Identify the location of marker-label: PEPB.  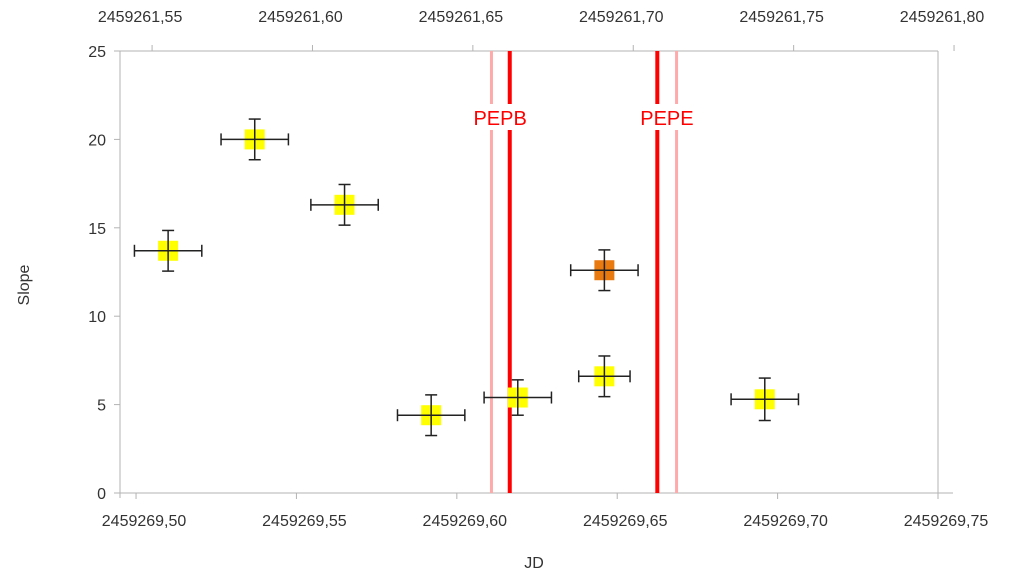
(499, 119).